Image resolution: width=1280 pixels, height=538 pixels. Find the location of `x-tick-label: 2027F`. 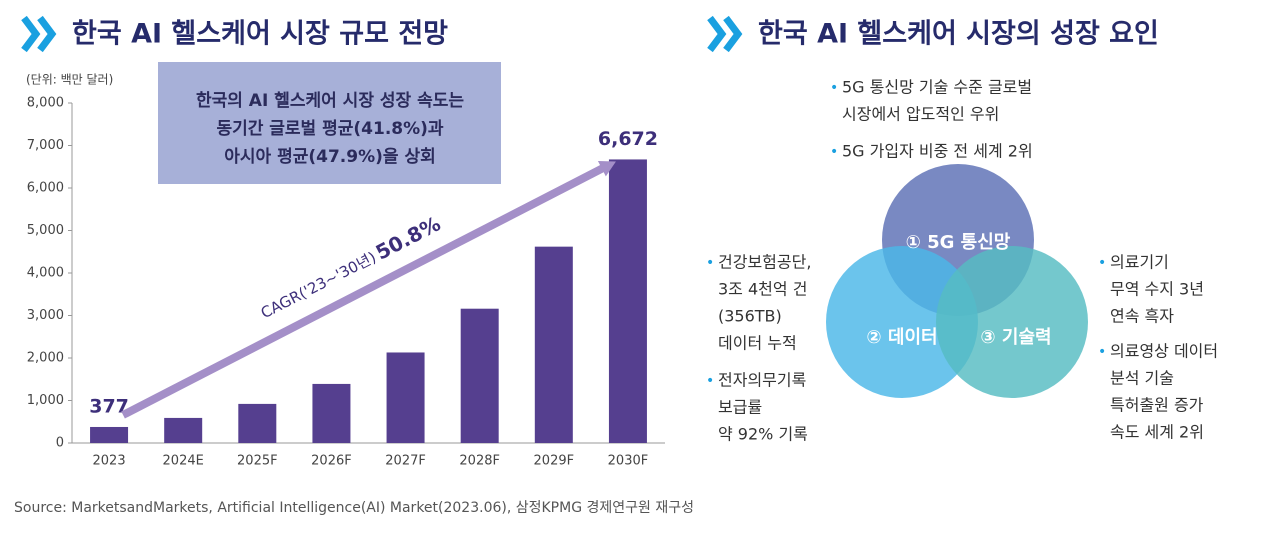

x-tick-label: 2027F is located at coordinates (405, 461).